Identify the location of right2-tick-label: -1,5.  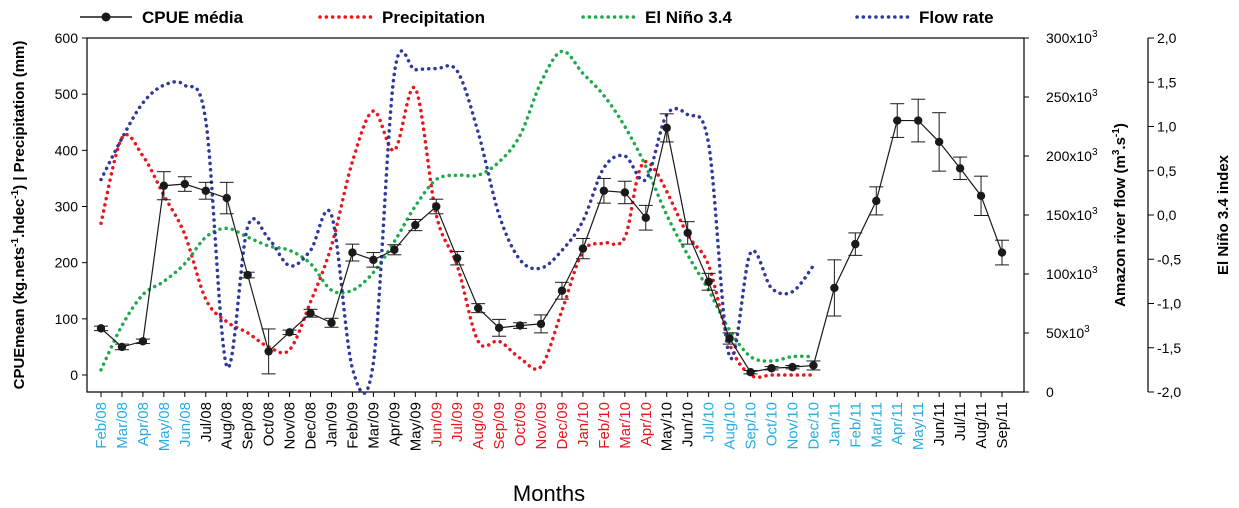
(1169, 348).